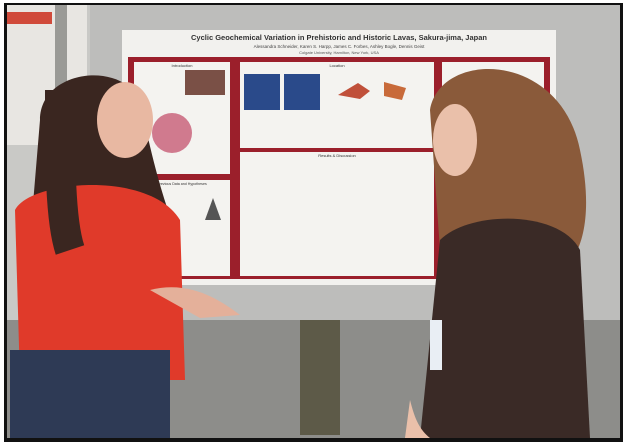  What do you see at coordinates (182, 65) in the screenshot?
I see `section-heading: Introduction` at bounding box center [182, 65].